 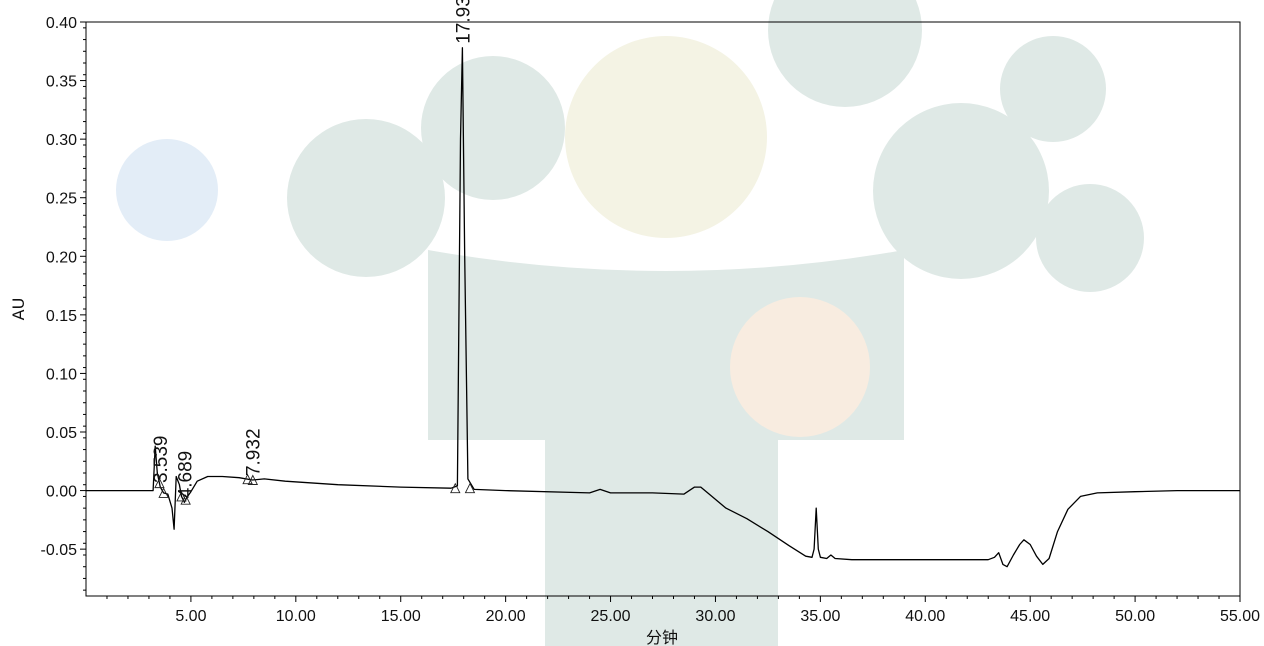 What do you see at coordinates (61, 374) in the screenshot?
I see `y-tick-label: 0.10` at bounding box center [61, 374].